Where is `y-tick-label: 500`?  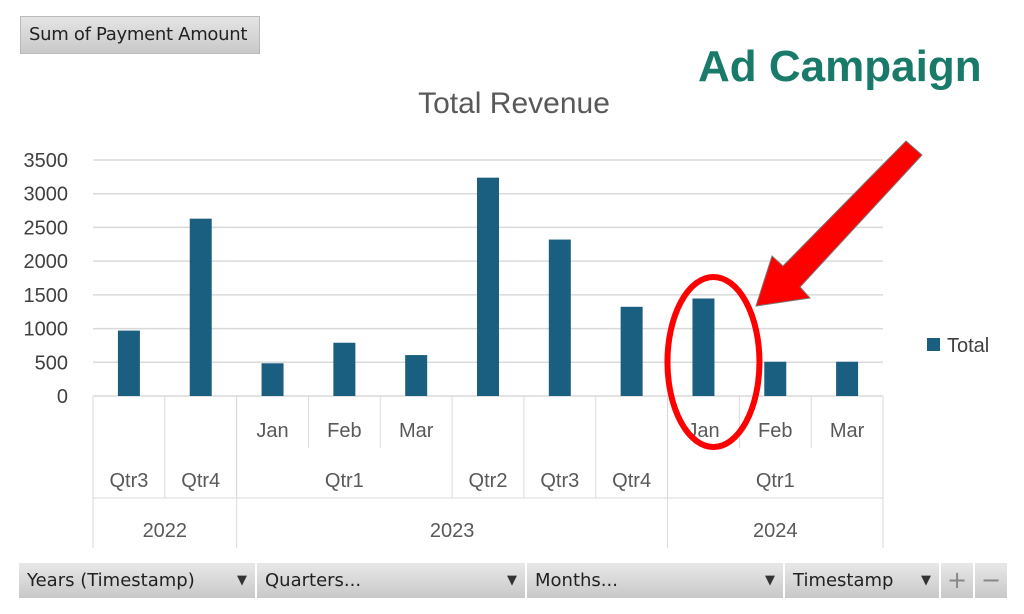
y-tick-label: 500 is located at coordinates (51, 363).